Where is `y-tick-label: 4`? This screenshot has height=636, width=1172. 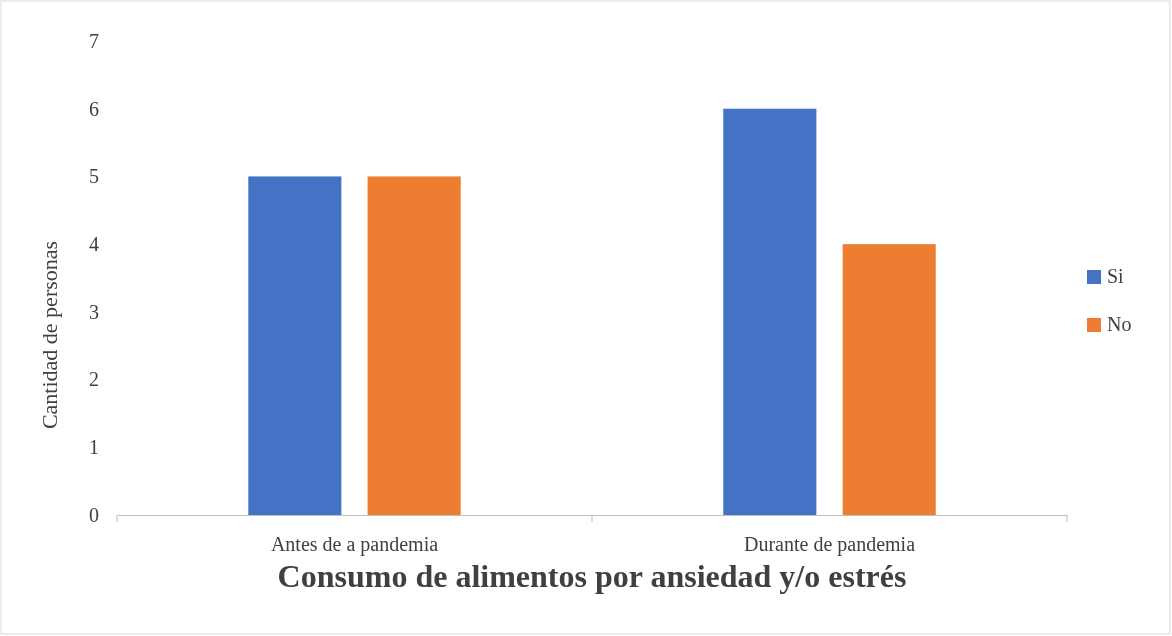 y-tick-label: 4 is located at coordinates (94, 244).